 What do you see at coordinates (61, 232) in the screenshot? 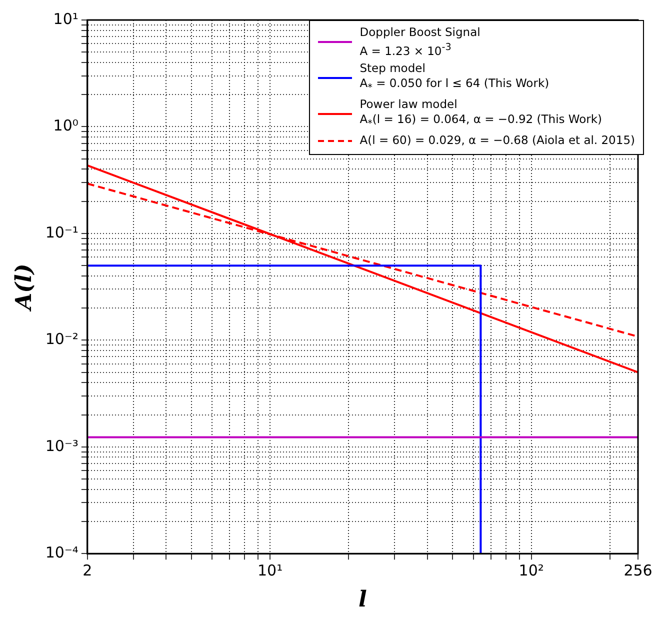
I see `y-tick-label: 10⁻¹` at bounding box center [61, 232].